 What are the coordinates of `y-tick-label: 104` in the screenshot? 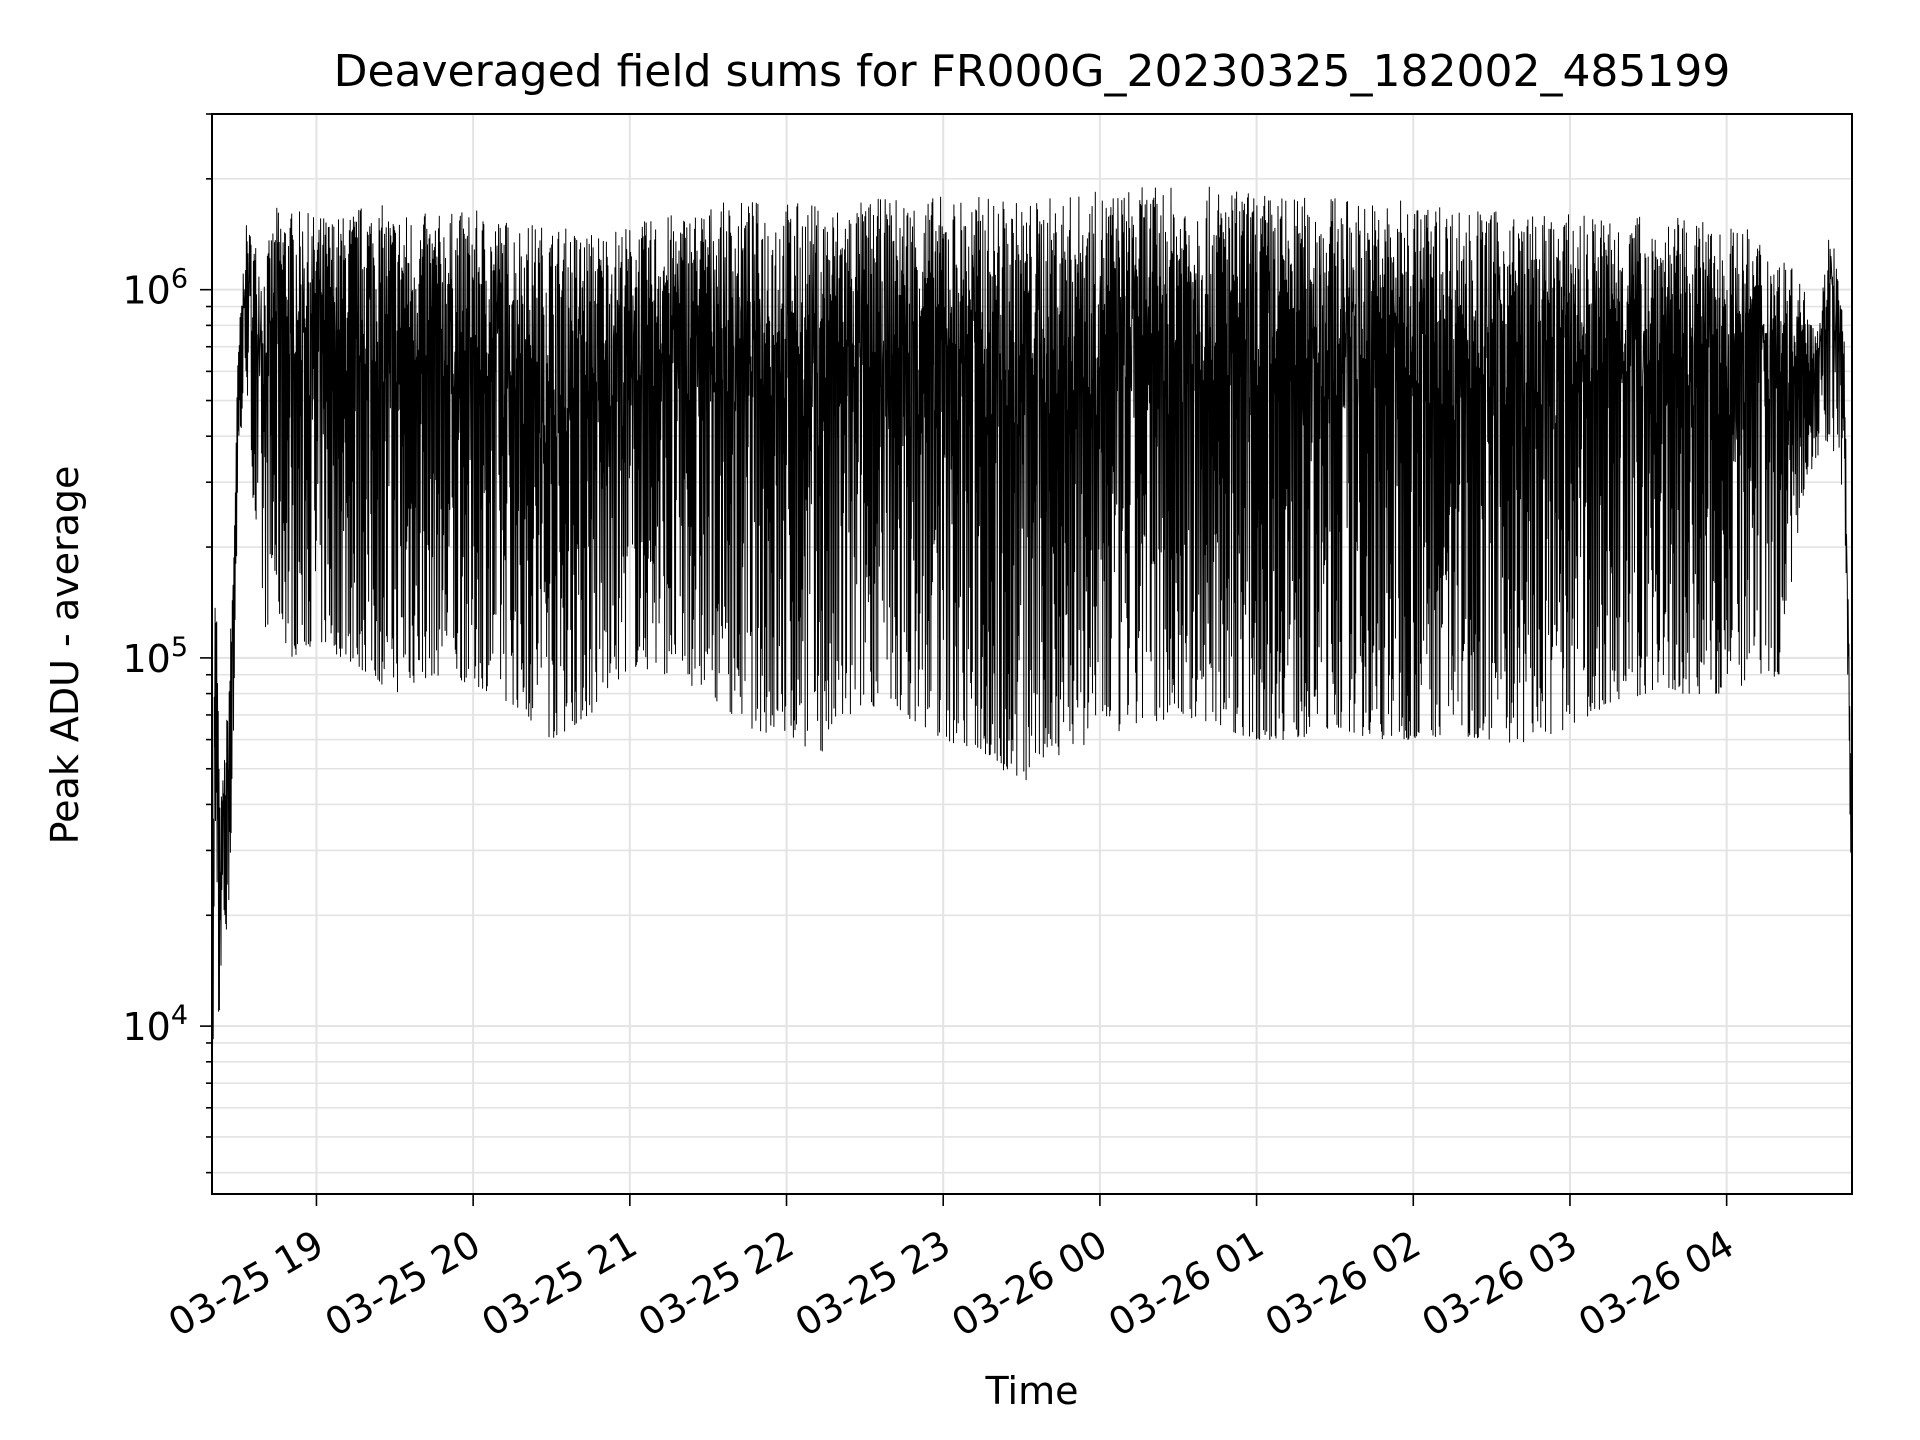 It's located at (155, 1024).